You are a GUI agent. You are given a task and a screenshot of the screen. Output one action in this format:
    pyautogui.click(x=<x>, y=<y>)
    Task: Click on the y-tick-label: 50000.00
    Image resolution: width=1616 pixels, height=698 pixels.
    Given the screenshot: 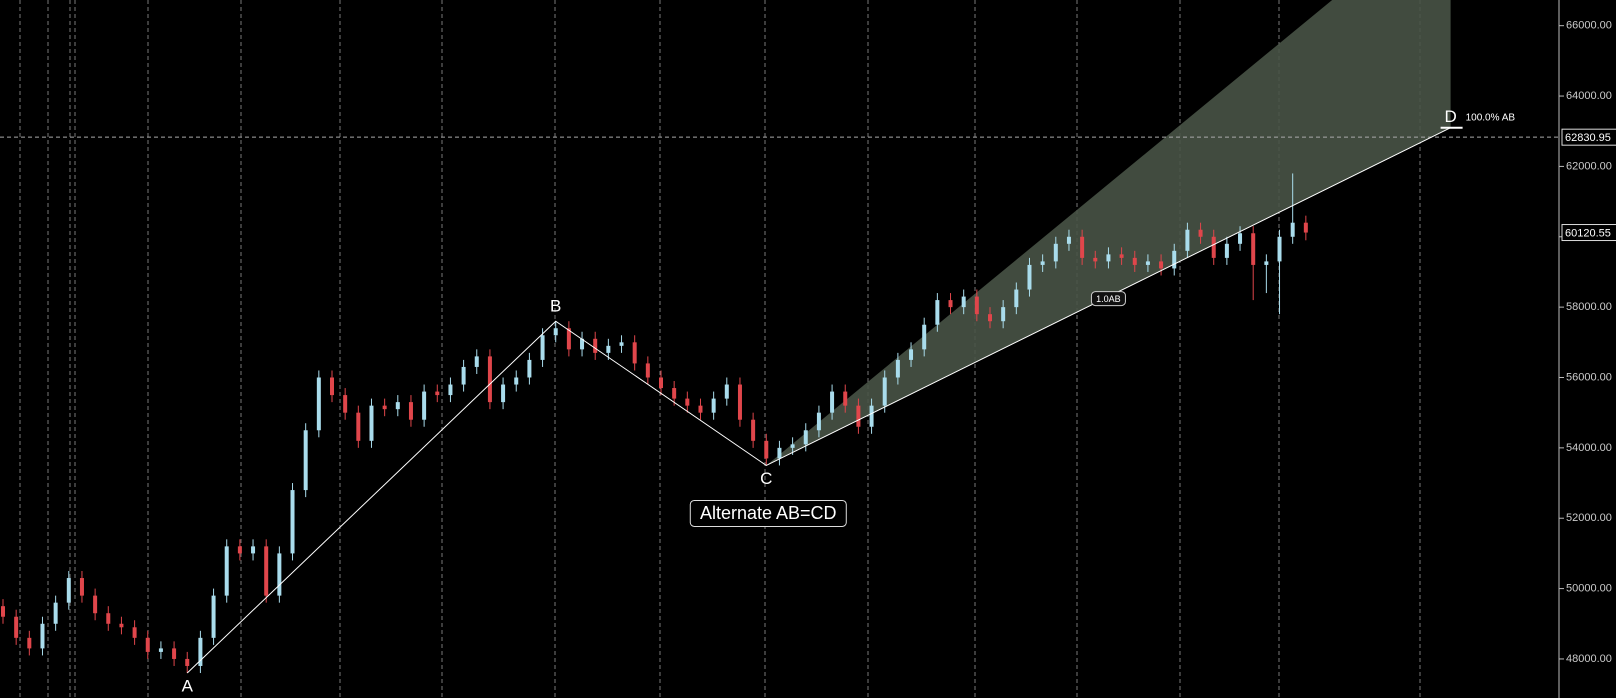 What is the action you would take?
    pyautogui.click(x=1589, y=588)
    